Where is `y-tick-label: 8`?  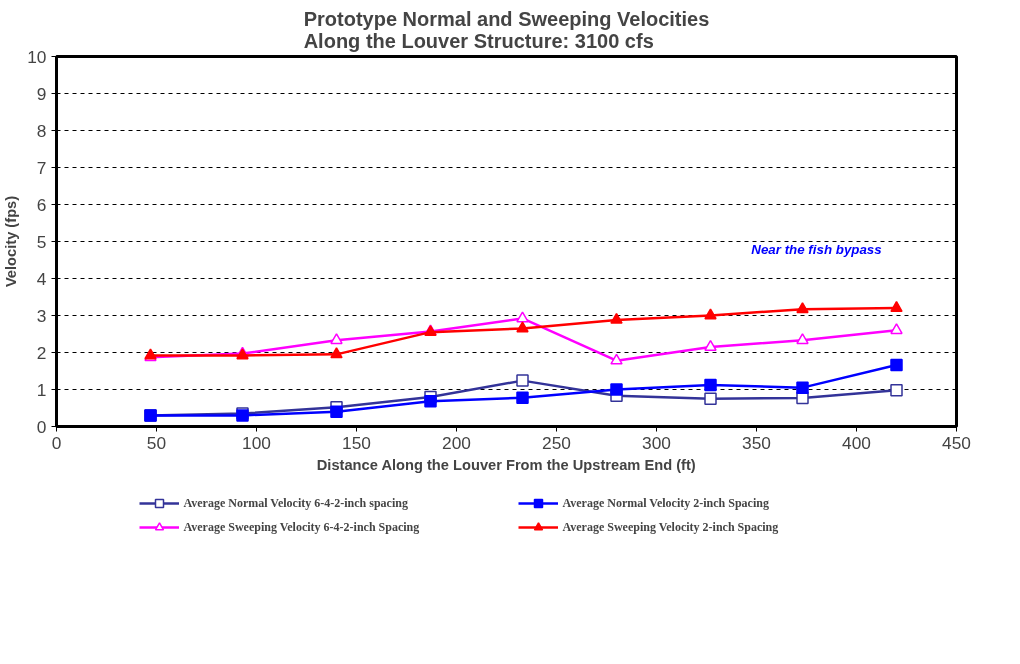
y-tick-label: 8 is located at coordinates (41, 130).